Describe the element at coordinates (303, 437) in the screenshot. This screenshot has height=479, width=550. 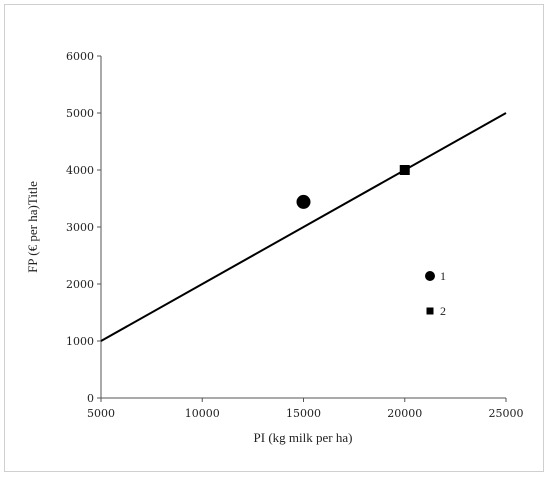
I see `x-axis-label: PI (kg milk per ha)` at that location.